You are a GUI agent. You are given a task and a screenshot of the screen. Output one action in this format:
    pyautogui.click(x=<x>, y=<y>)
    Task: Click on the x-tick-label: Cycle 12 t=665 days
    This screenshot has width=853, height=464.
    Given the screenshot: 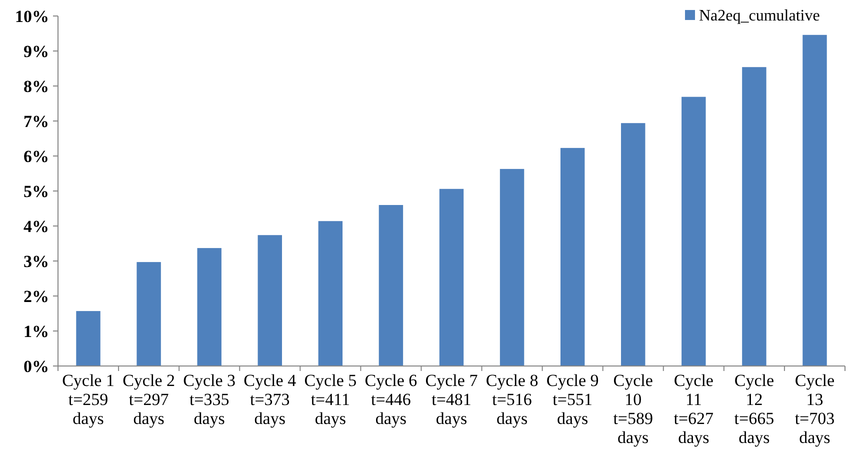 What is the action you would take?
    pyautogui.click(x=754, y=409)
    